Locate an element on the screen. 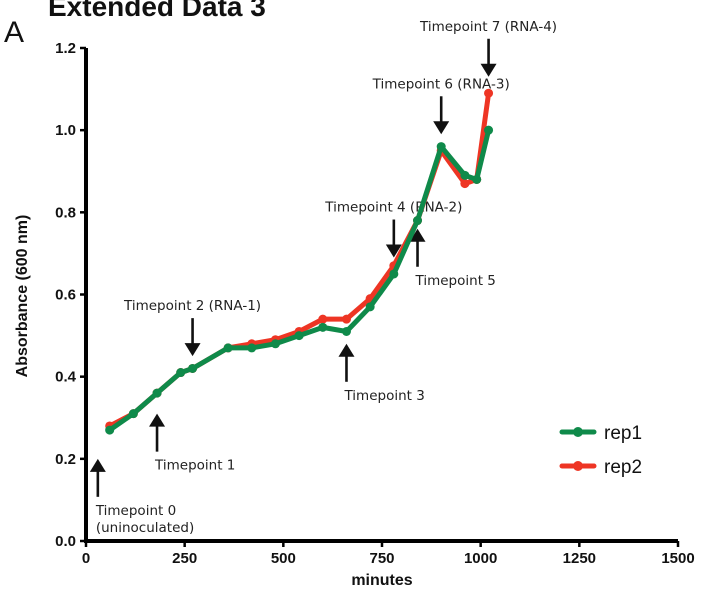  x-tick-label: 1250 is located at coordinates (579, 558).